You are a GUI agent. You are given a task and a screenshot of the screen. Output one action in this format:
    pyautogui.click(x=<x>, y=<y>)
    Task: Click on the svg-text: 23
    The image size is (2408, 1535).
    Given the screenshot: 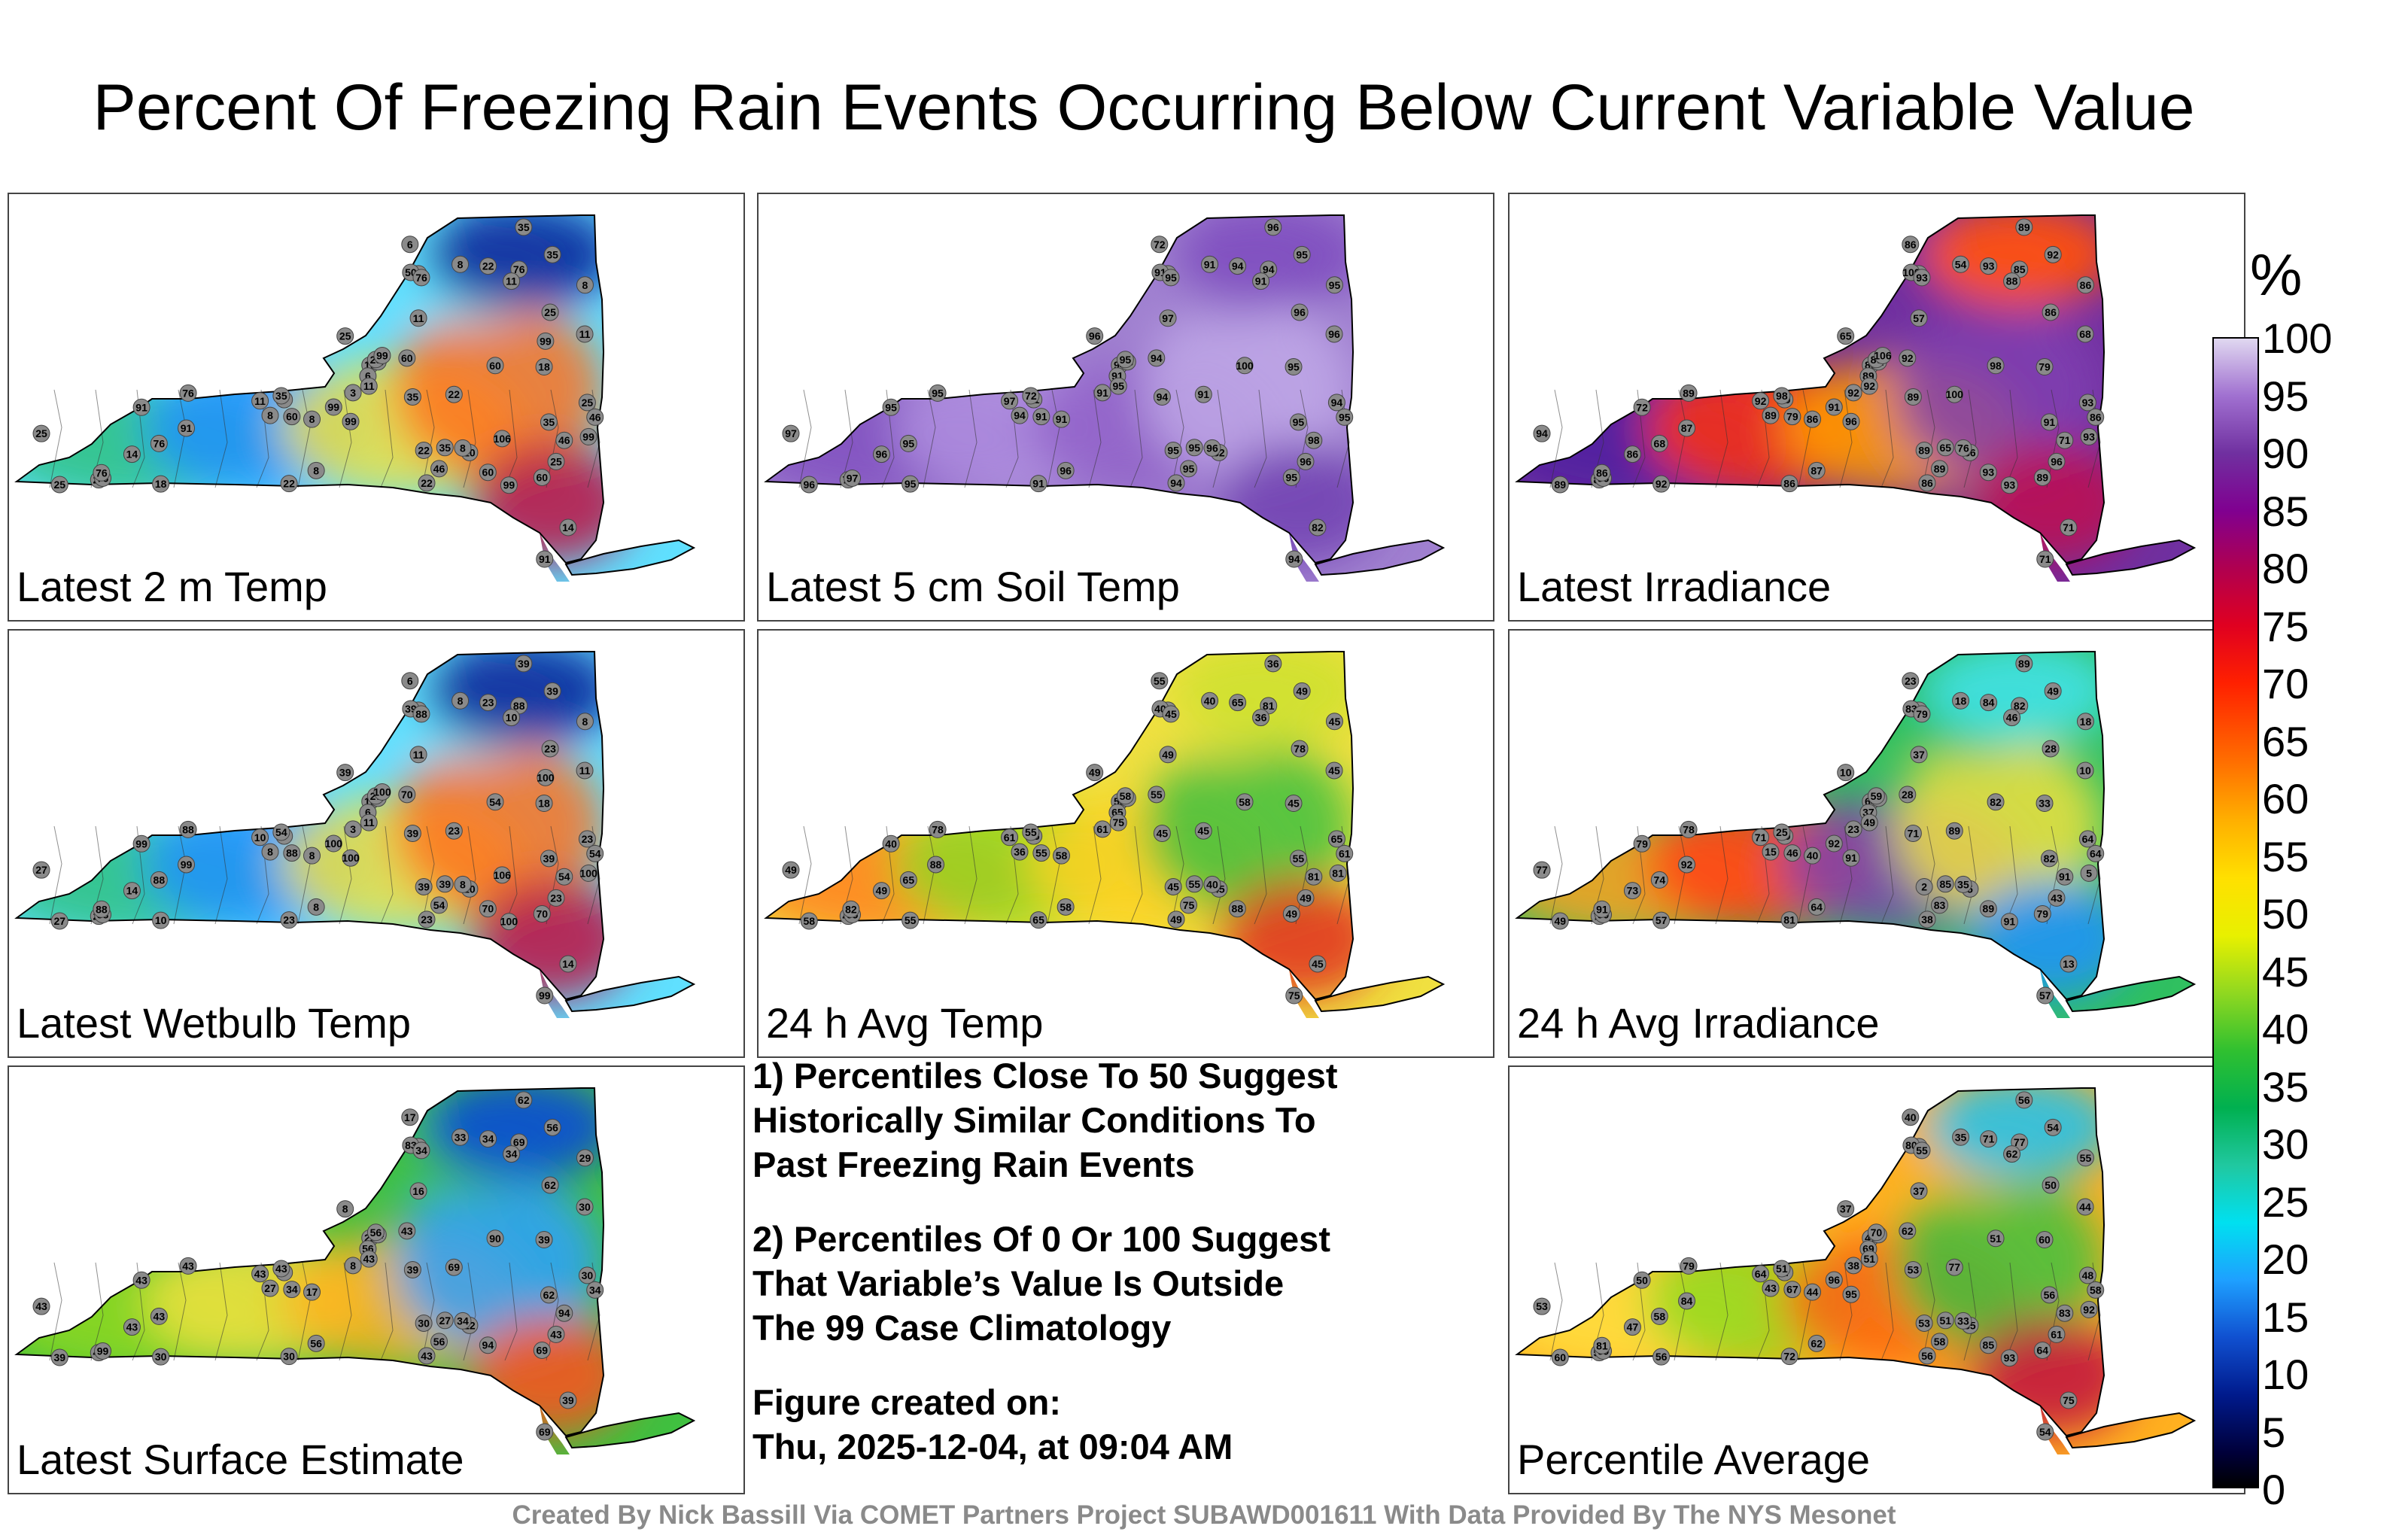 What is the action you would take?
    pyautogui.click(x=550, y=749)
    